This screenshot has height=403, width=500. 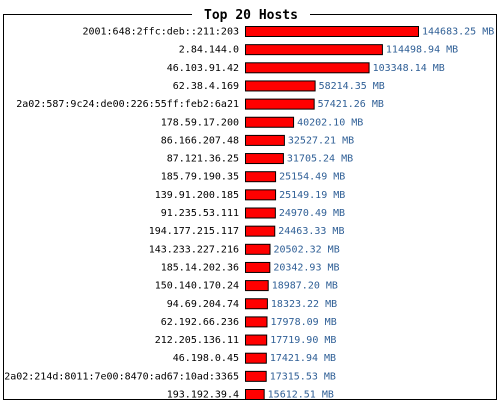 What do you see at coordinates (197, 340) in the screenshot?
I see `host-label: 212.205.136.11` at bounding box center [197, 340].